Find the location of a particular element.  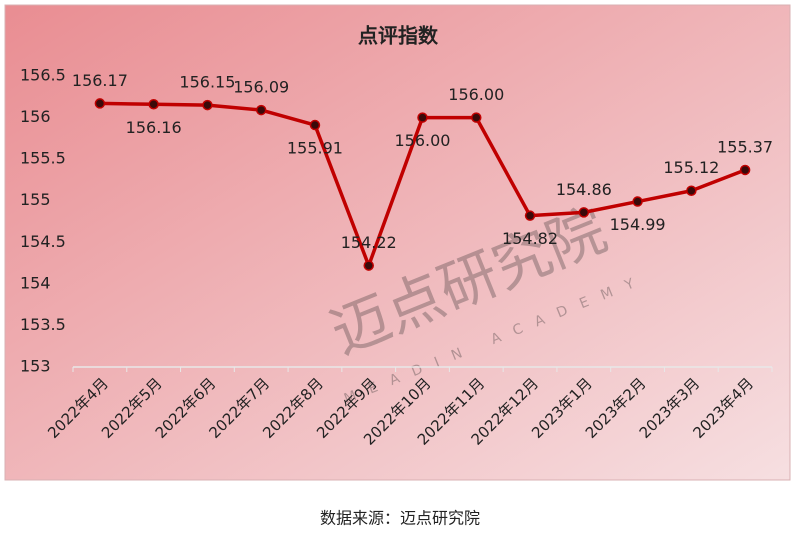

data-label: 155.91 is located at coordinates (315, 148).